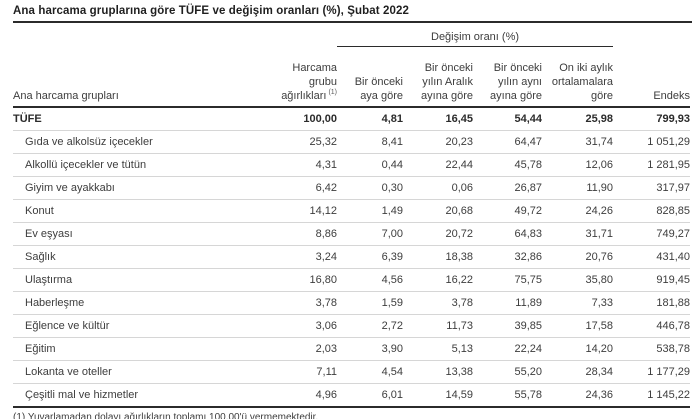 This screenshot has width=700, height=419. Describe the element at coordinates (652, 257) in the screenshot. I see `row-value-index: 431,40` at that location.